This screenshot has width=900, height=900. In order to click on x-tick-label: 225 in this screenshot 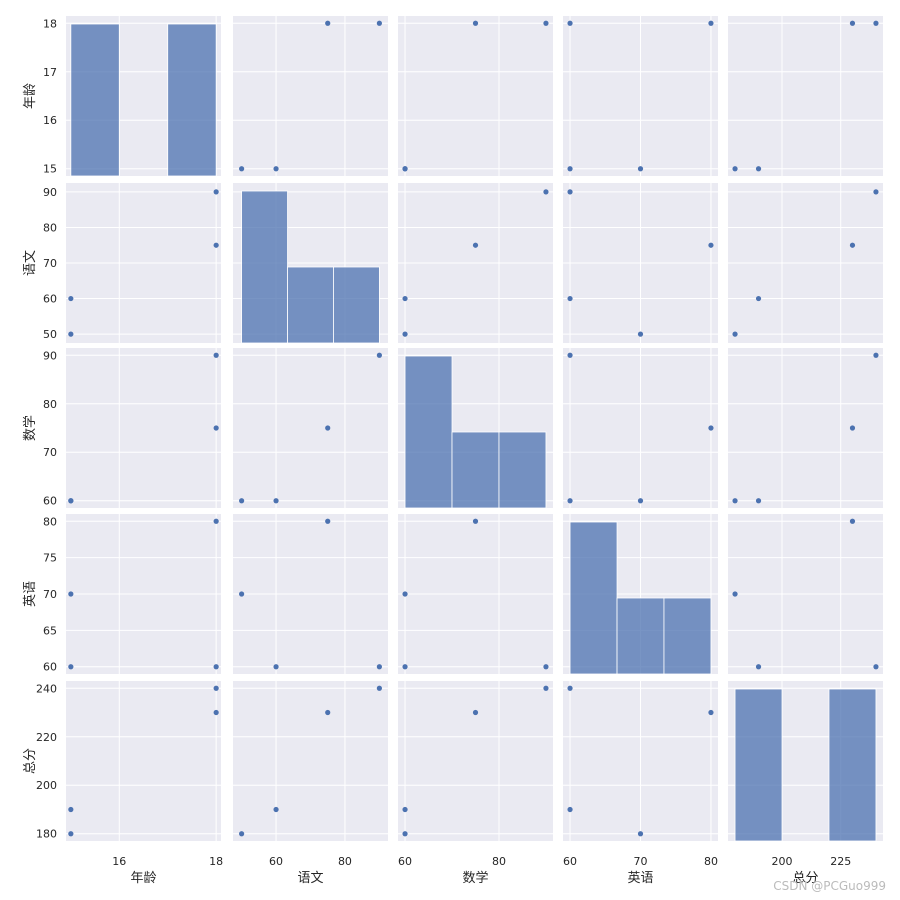, I will do `click(840, 861)`.